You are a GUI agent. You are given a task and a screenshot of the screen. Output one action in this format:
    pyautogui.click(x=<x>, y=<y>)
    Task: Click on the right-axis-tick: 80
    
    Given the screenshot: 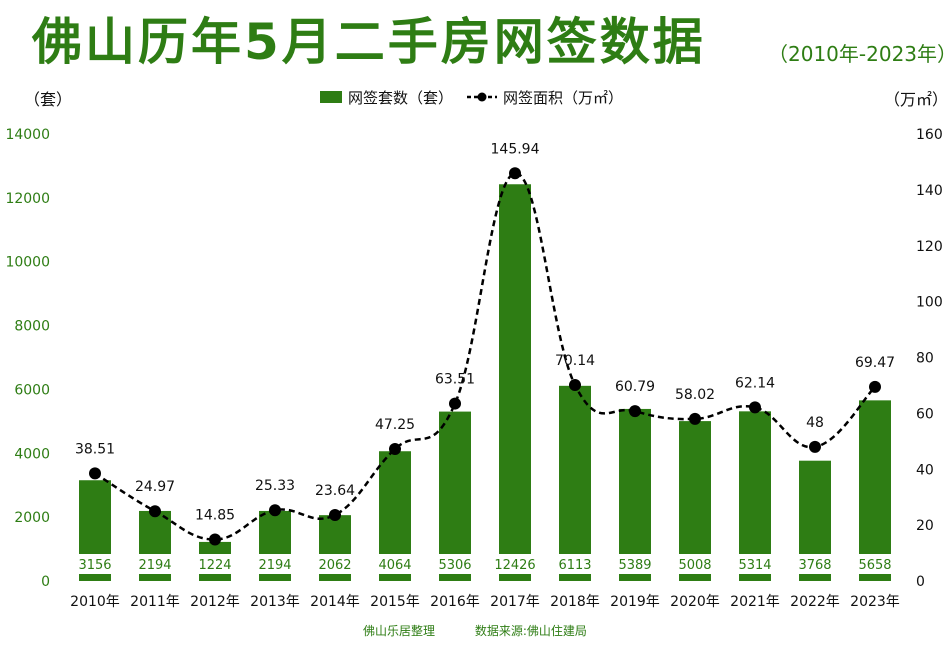 What is the action you would take?
    pyautogui.click(x=925, y=359)
    